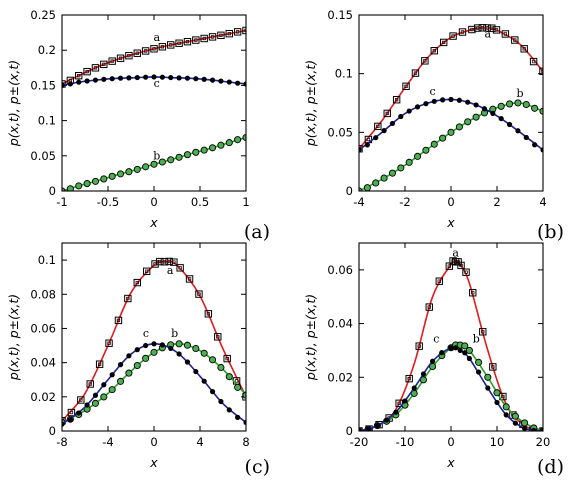  What do you see at coordinates (153, 462) in the screenshot?
I see `x-axis-label: x` at bounding box center [153, 462].